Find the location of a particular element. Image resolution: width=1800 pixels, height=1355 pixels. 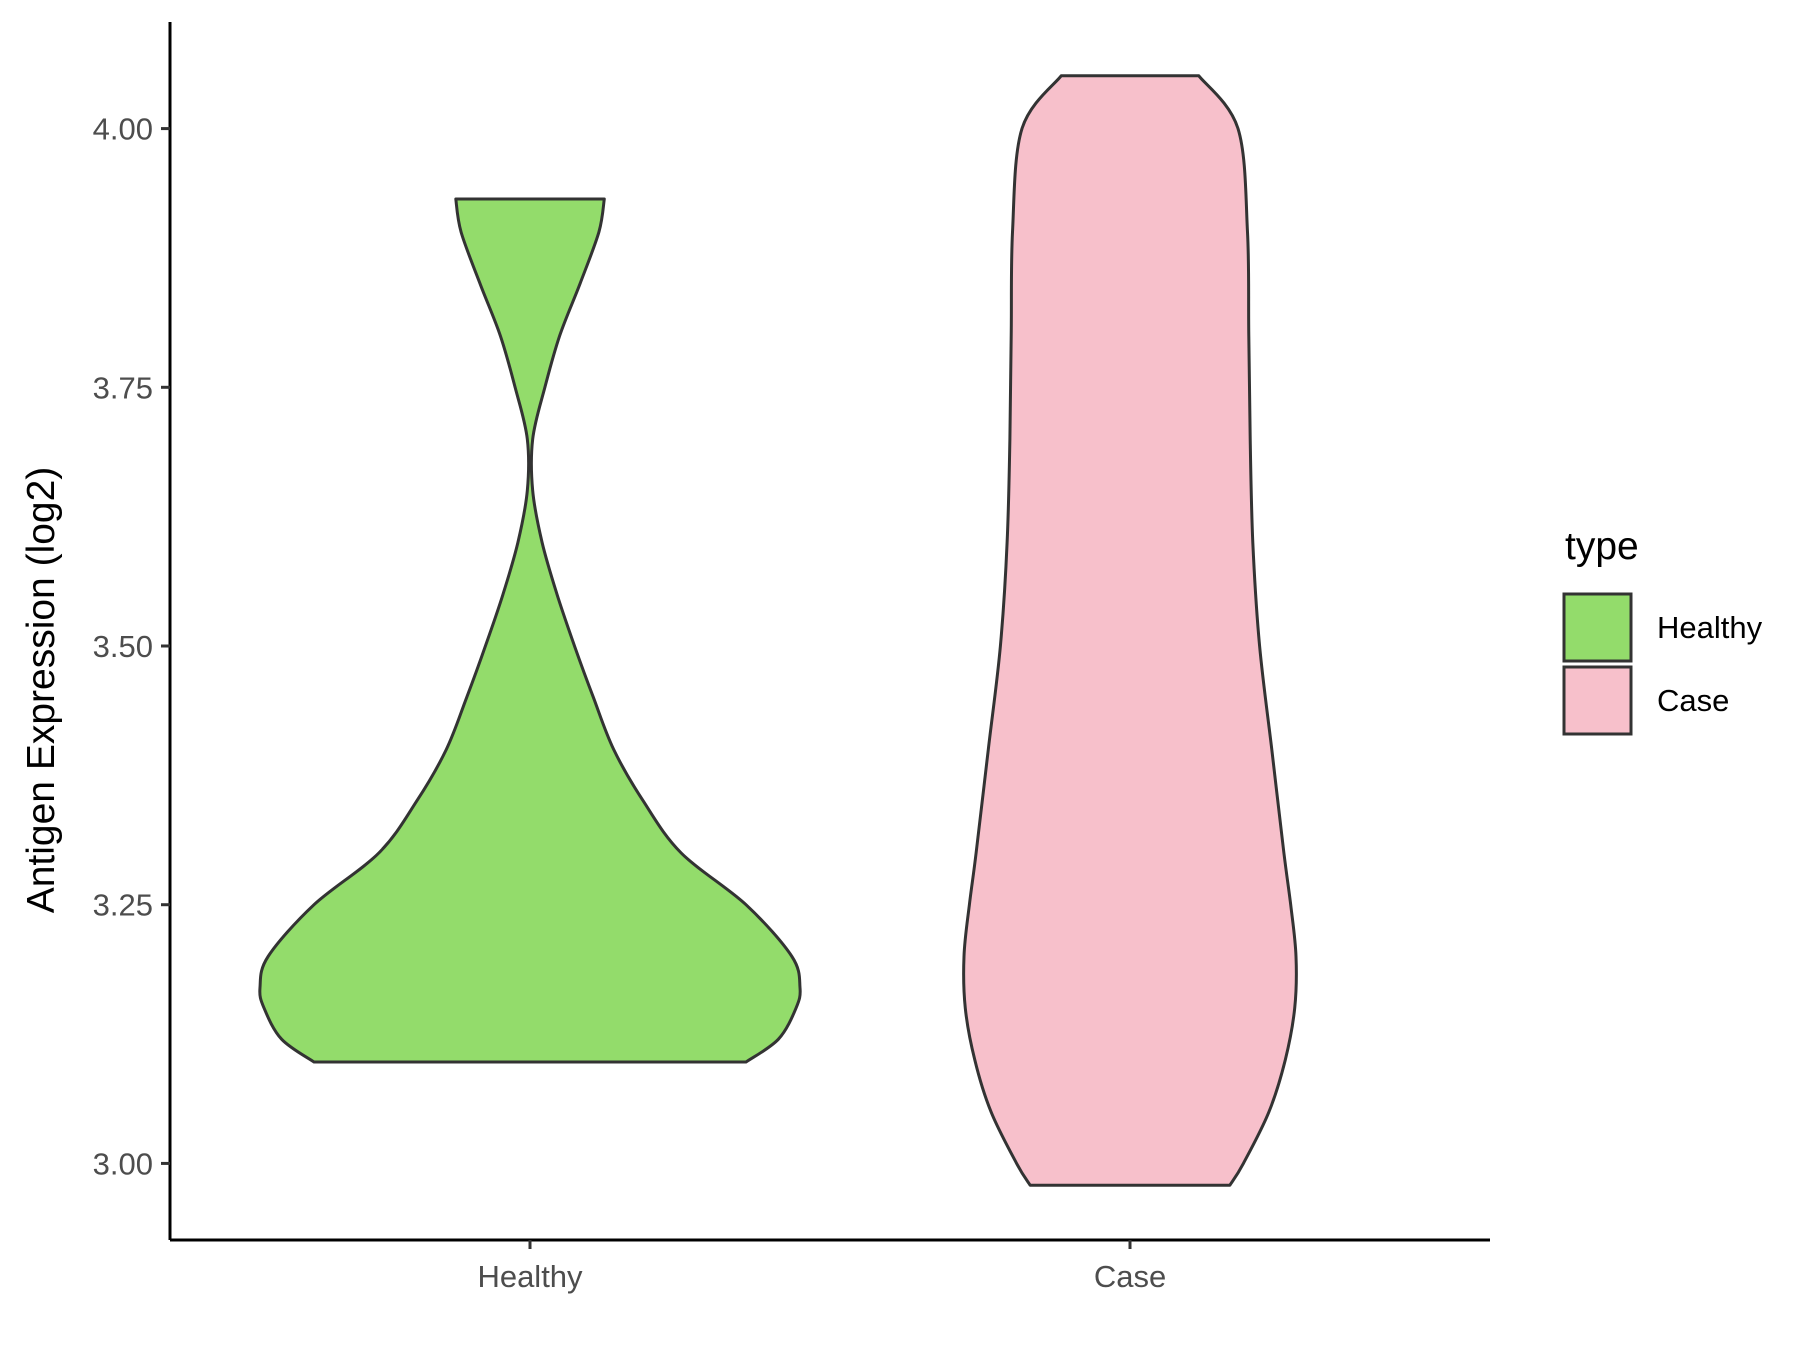

y-tick-label: 3.75 is located at coordinates (123, 387).